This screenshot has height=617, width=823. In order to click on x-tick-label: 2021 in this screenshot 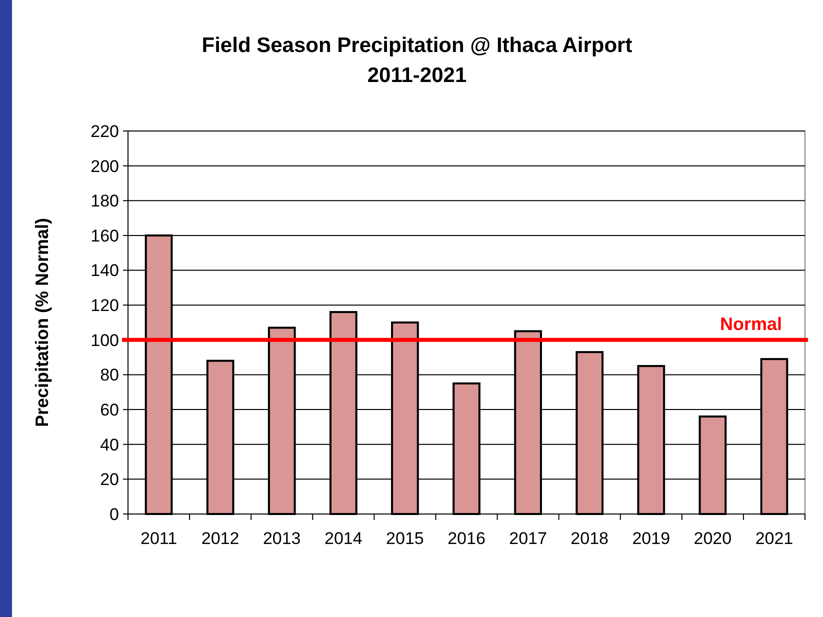, I will do `click(774, 538)`.